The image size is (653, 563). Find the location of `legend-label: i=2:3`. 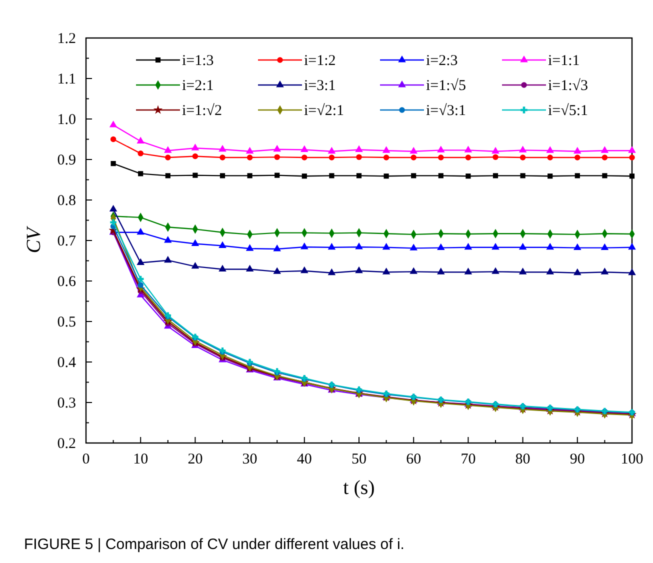

legend-label: i=2:3 is located at coordinates (442, 61).